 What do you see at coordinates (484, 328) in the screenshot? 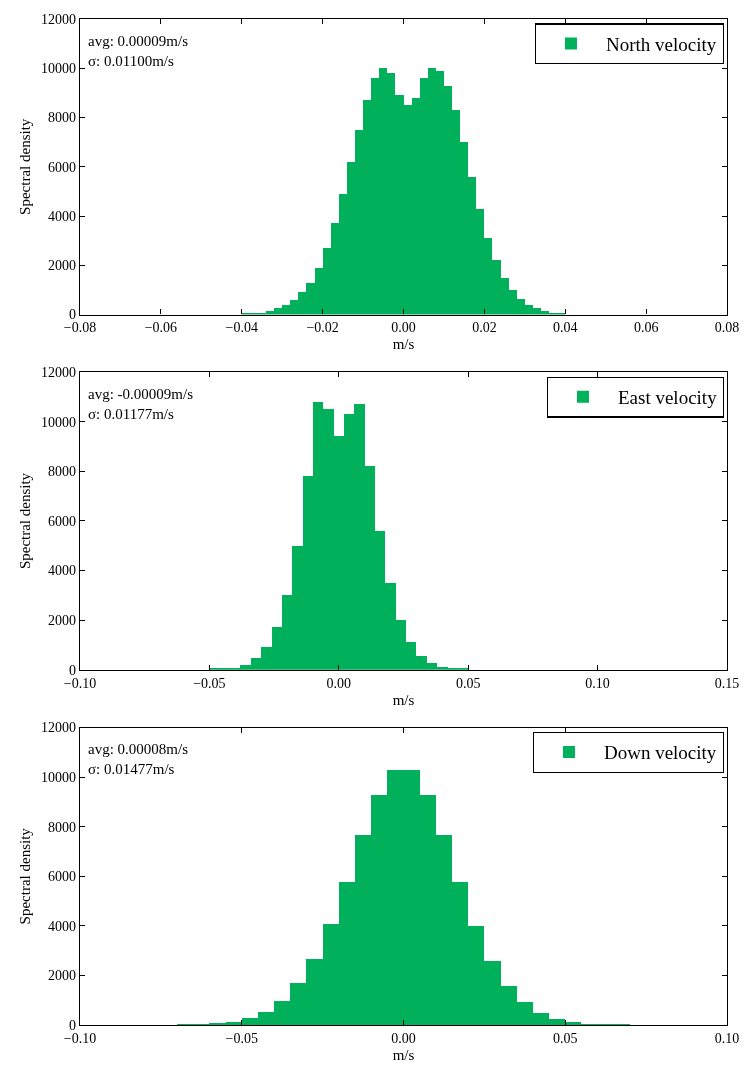
I see `x-tick-label: 0.02` at bounding box center [484, 328].